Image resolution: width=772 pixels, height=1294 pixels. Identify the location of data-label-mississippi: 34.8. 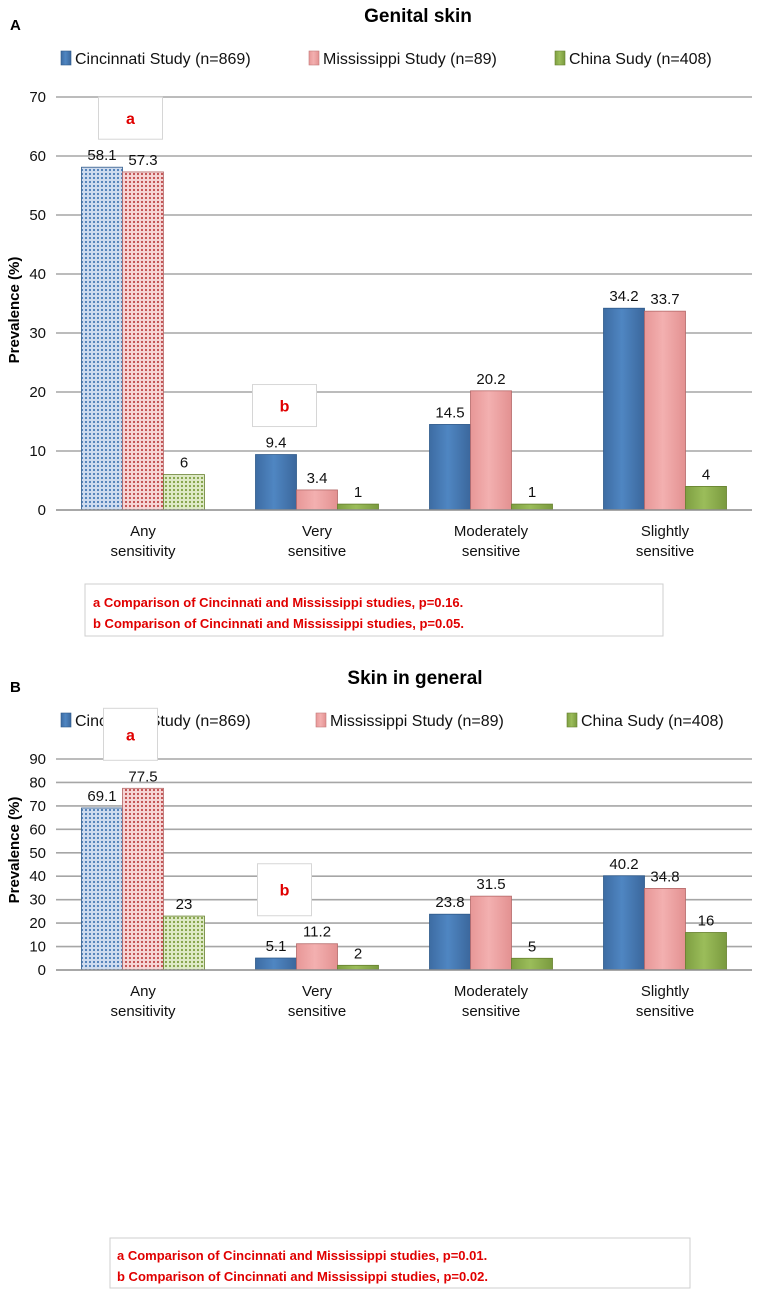
(664, 876).